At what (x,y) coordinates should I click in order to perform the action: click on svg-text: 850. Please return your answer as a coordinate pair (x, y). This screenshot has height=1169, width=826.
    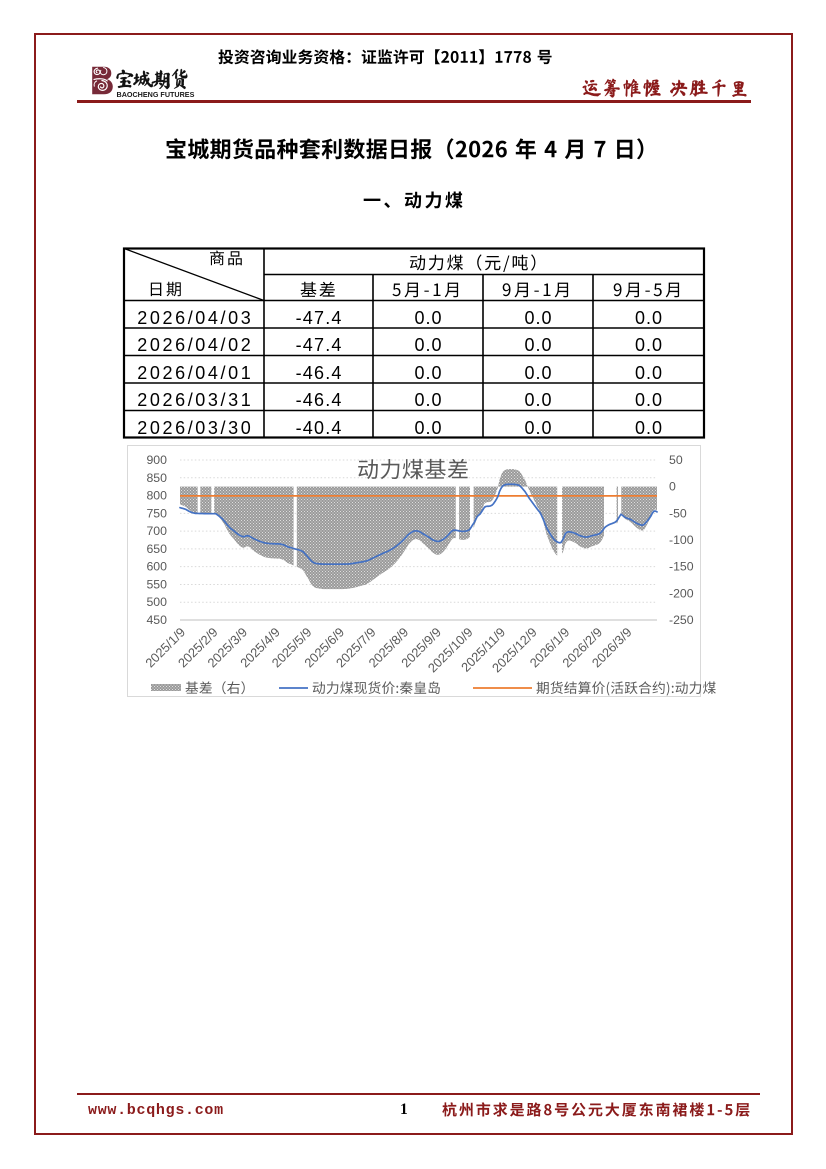
    Looking at the image, I should click on (156, 478).